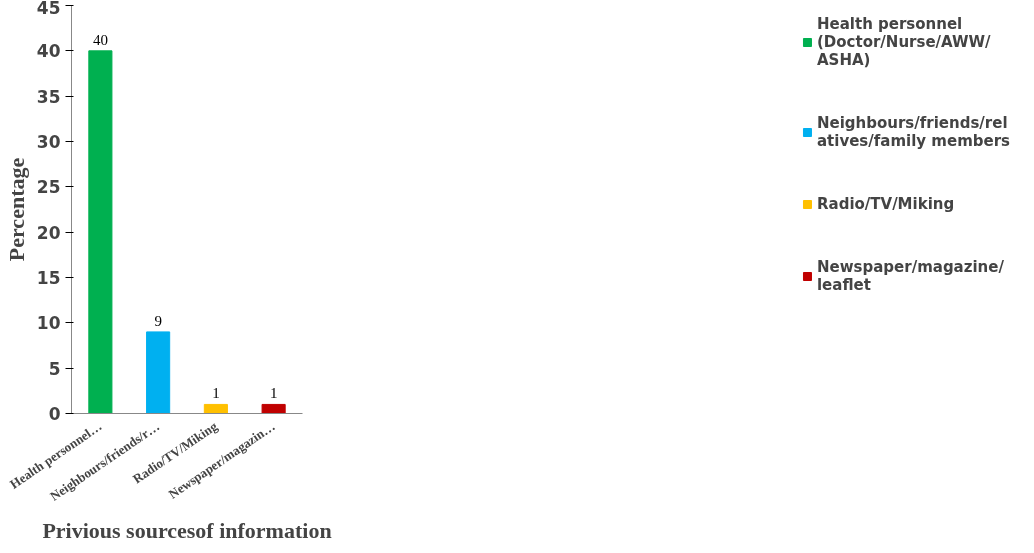  I want to click on y-tick-label: 25, so click(48, 187).